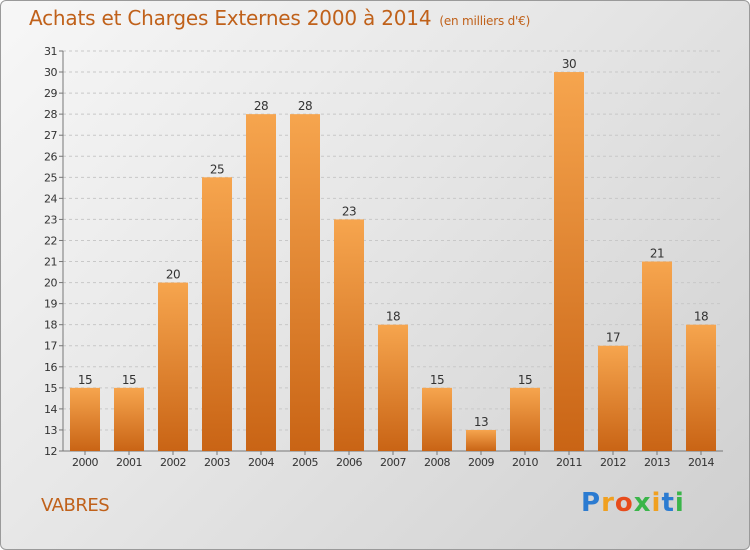 This screenshot has height=550, width=750. What do you see at coordinates (525, 462) in the screenshot?
I see `x-tick-label: 2010` at bounding box center [525, 462].